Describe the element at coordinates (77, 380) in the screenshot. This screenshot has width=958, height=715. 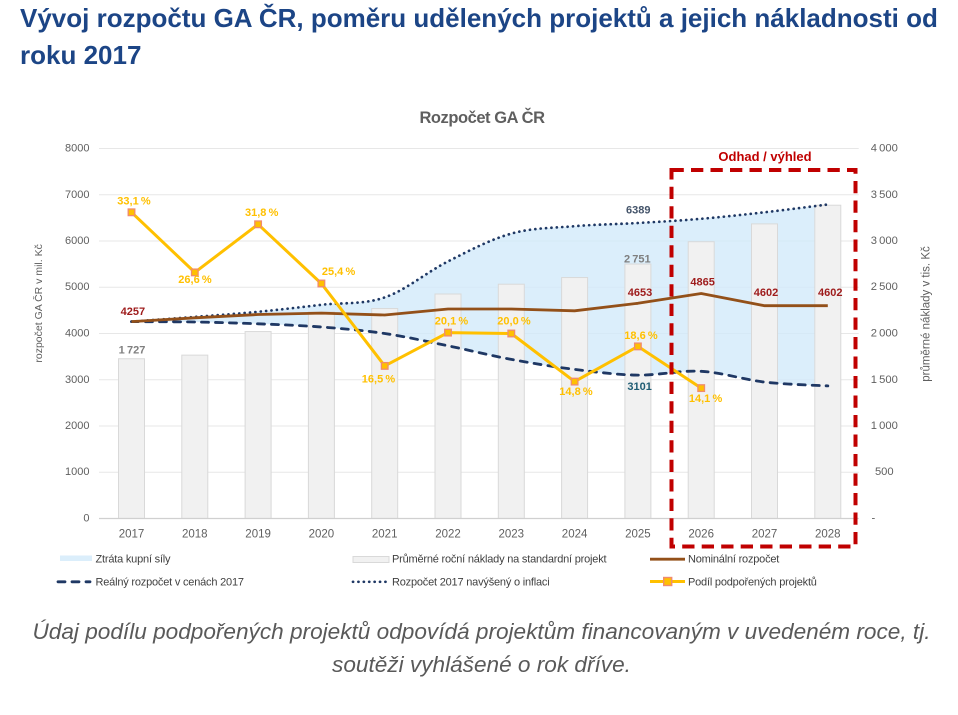
I see `svg-text: 3000` at that location.